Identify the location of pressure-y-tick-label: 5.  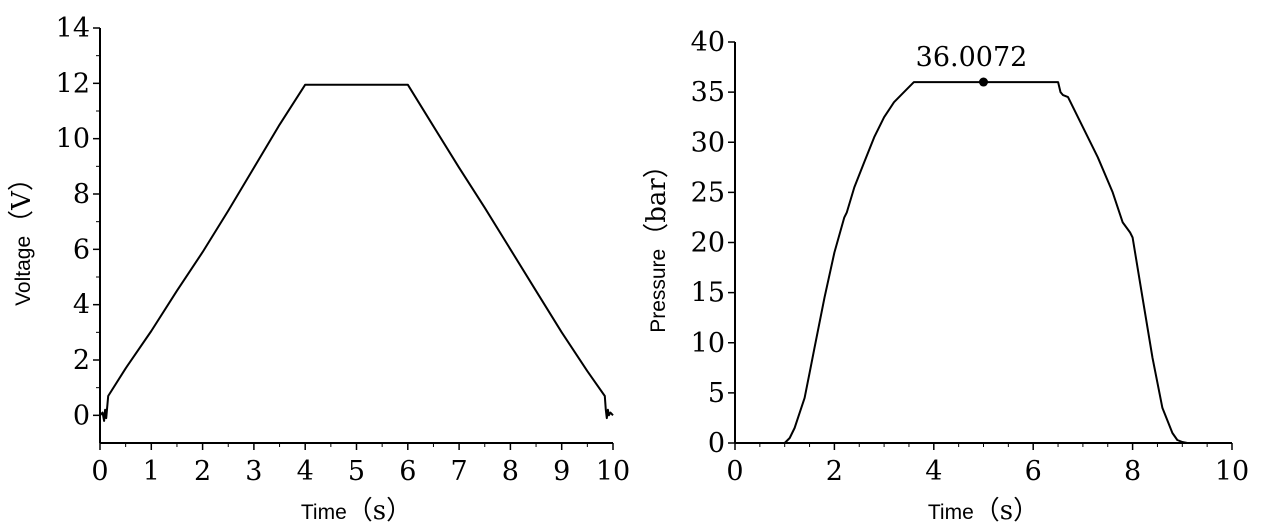
(716, 393).